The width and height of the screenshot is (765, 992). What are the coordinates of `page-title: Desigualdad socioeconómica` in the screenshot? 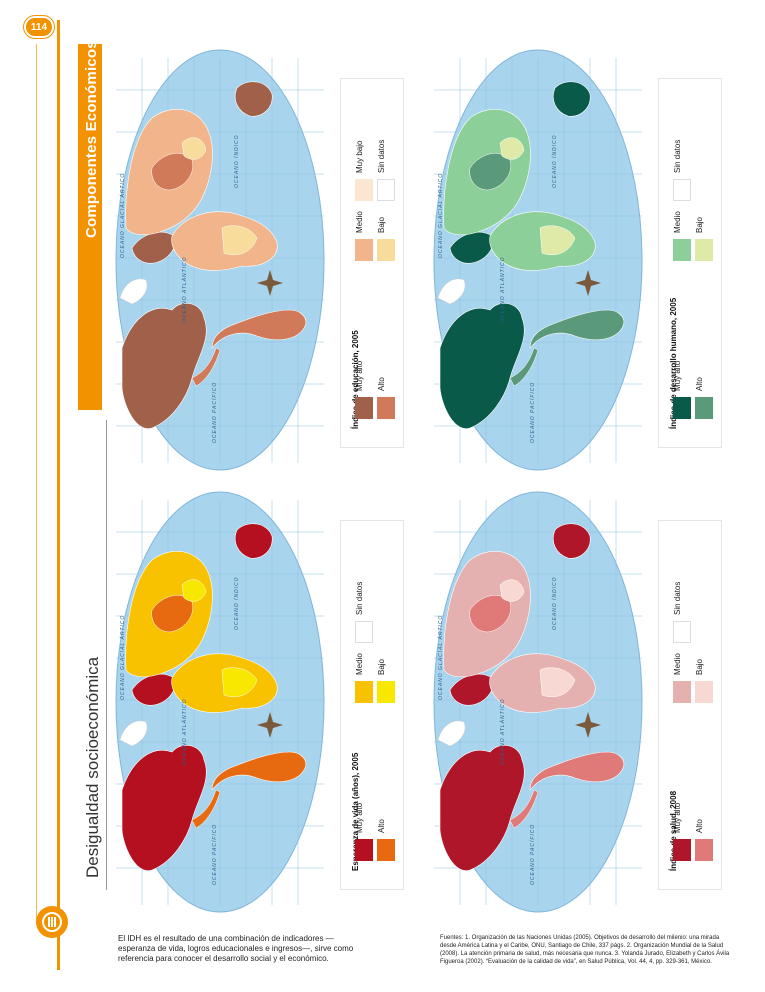 It's located at (92, 767).